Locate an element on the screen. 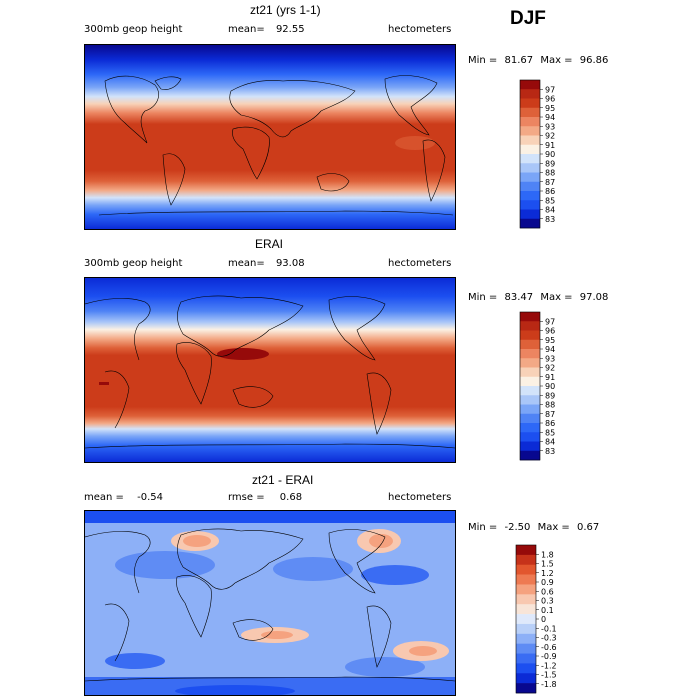 The width and height of the screenshot is (700, 700). panel3-max-label: Max = is located at coordinates (553, 527).